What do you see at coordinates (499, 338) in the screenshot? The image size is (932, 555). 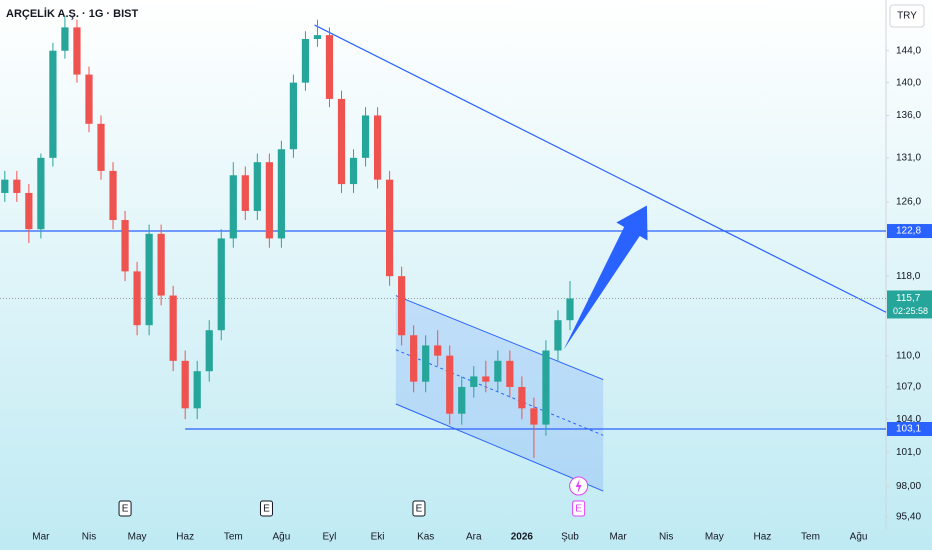 I see `channel-upper` at bounding box center [499, 338].